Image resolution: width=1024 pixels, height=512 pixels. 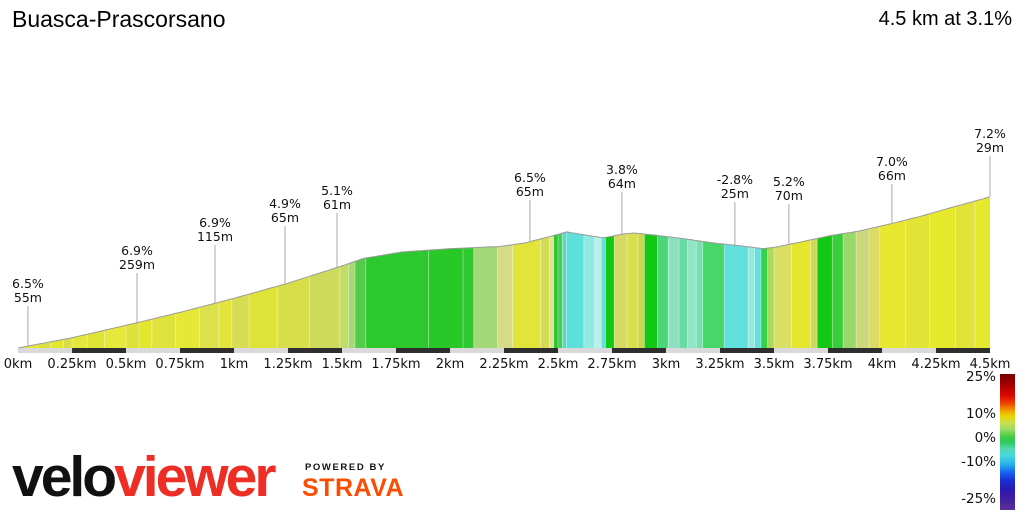 I want to click on x-axis-label: 0.5km, so click(x=126, y=364).